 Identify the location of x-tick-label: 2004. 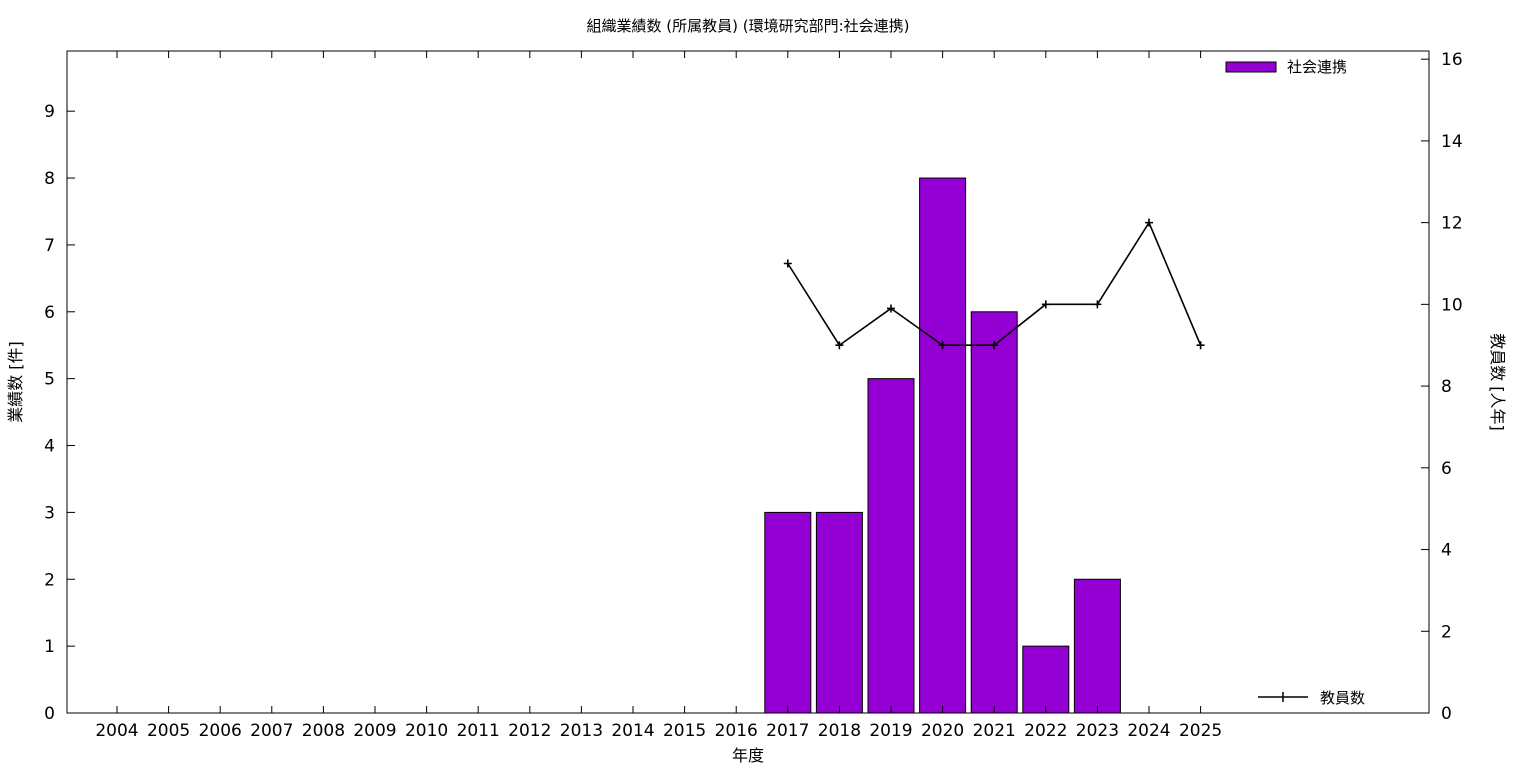
(116, 731).